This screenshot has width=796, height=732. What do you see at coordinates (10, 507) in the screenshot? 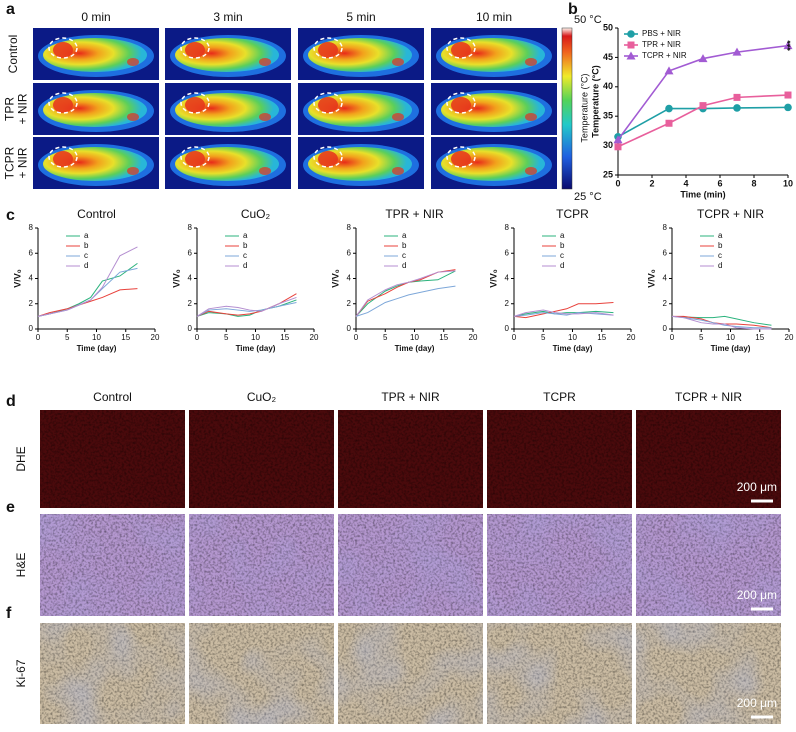
I see `panel-letter: e` at bounding box center [10, 507].